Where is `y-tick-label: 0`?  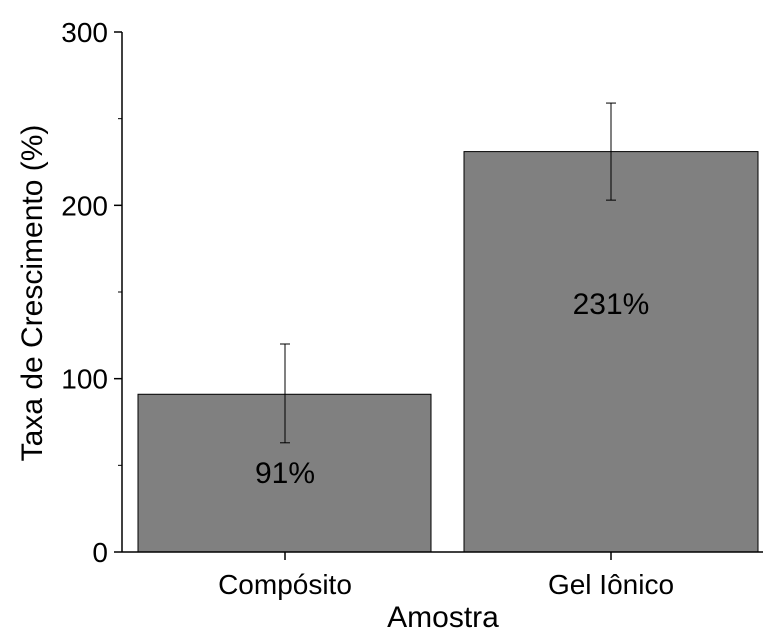 y-tick-label: 0 is located at coordinates (100, 552).